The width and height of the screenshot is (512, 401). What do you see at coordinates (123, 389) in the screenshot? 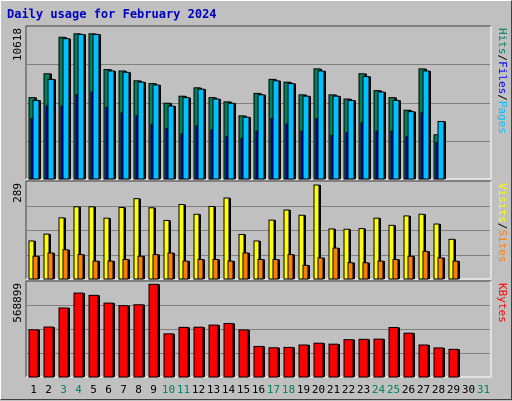
I see `x-tick-label-7: 7` at bounding box center [123, 389].